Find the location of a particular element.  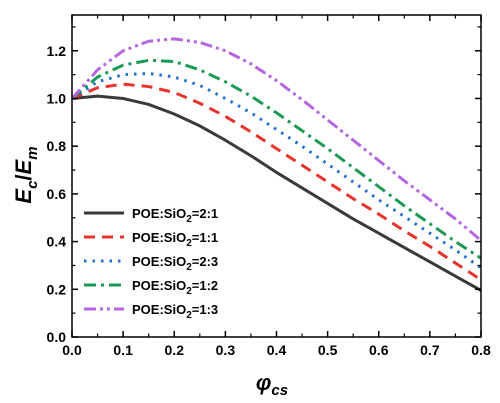

x-tick-label: 0.3 is located at coordinates (226, 350).